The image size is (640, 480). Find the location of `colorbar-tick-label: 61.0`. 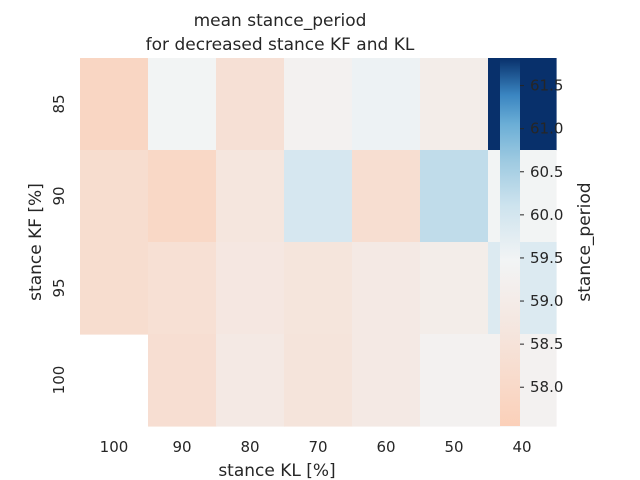

colorbar-tick-label: 61.0 is located at coordinates (546, 129).